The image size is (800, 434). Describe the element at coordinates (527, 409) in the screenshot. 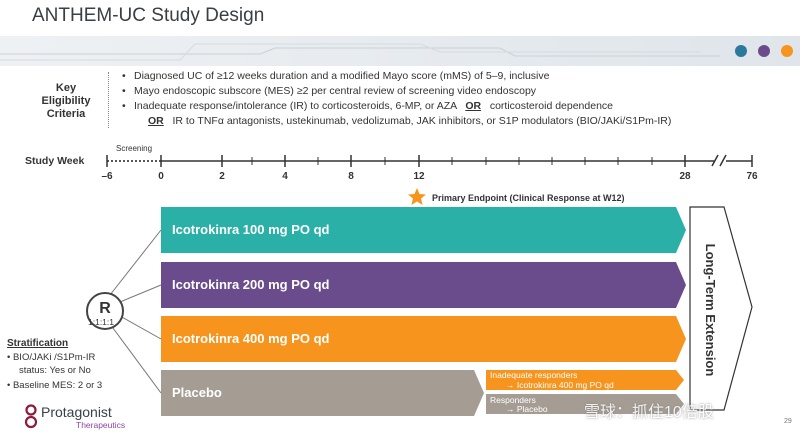

I see `responders-label: → Placebo` at that location.